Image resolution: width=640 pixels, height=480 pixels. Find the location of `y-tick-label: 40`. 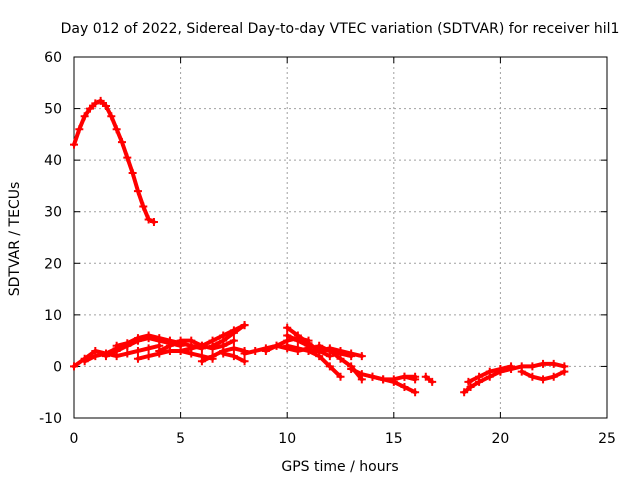

y-tick-label: 40 is located at coordinates (53, 161).